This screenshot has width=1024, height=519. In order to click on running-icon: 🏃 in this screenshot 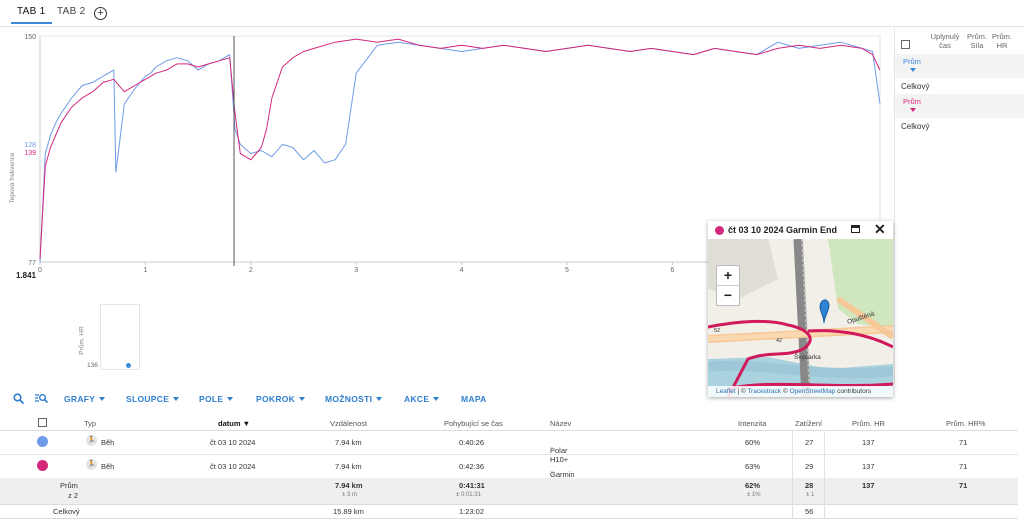, I will do `click(91, 440)`.